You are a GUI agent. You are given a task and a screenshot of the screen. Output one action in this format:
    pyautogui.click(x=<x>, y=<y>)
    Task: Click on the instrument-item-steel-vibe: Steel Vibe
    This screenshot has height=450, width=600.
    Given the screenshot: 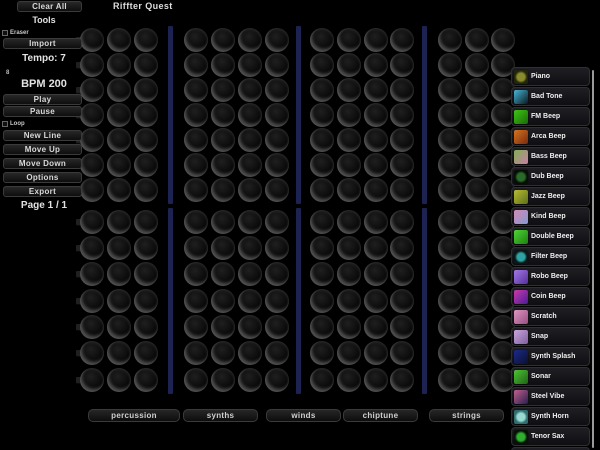 What is the action you would take?
    pyautogui.click(x=550, y=396)
    